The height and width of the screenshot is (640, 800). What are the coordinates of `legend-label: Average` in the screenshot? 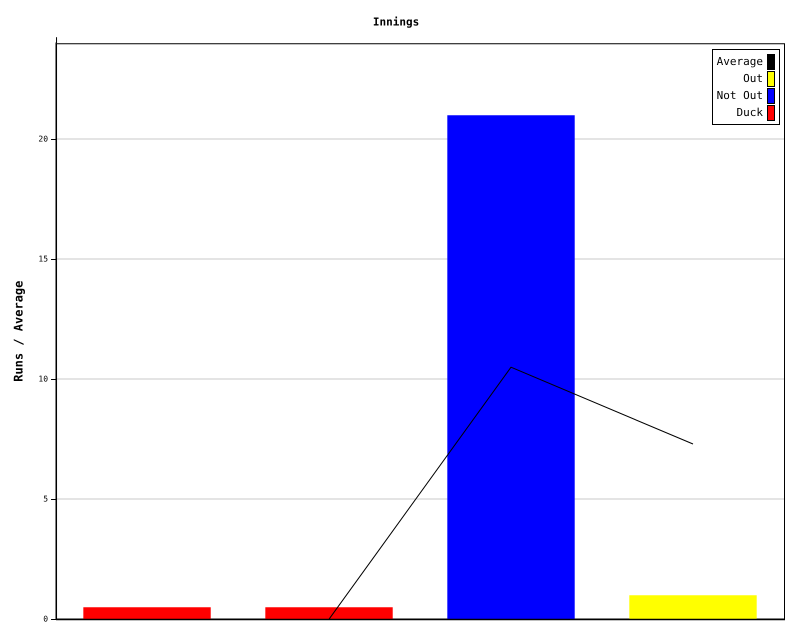 It's located at (739, 62).